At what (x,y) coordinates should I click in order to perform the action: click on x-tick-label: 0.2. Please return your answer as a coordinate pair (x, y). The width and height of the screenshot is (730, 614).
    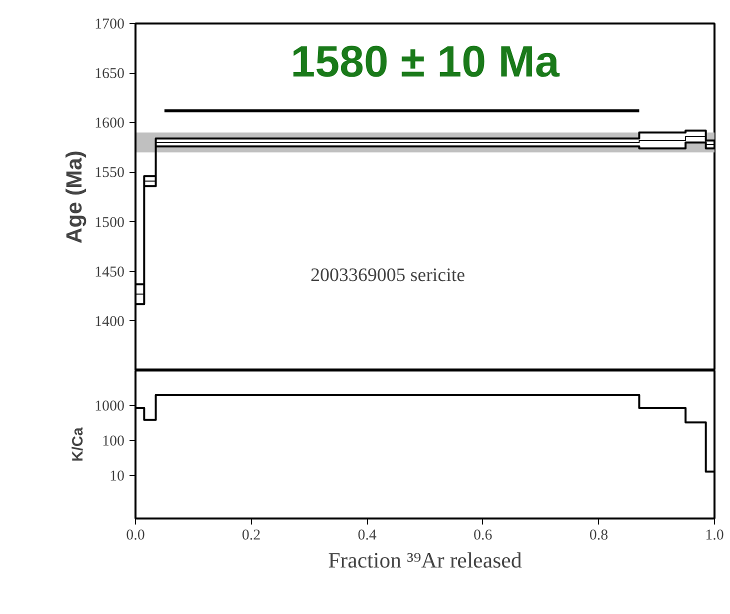
    Looking at the image, I should click on (251, 536).